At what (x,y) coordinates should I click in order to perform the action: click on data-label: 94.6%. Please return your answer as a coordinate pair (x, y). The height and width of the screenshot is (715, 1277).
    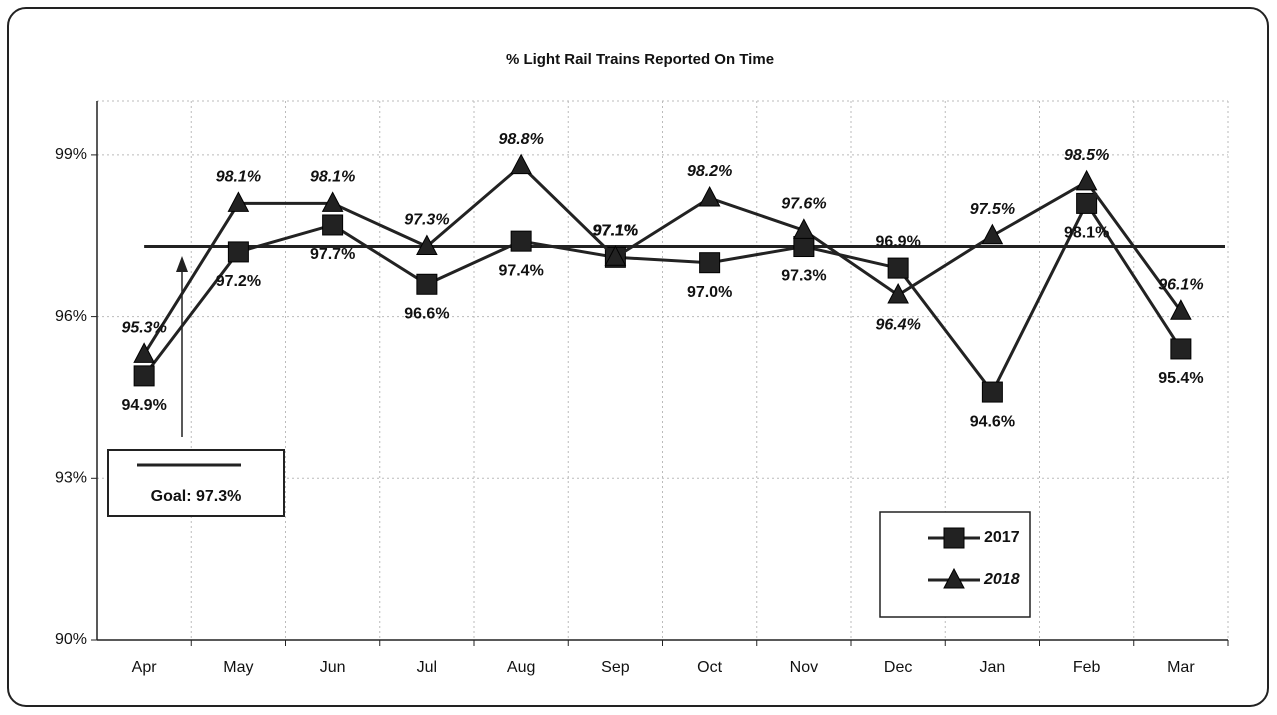
    Looking at the image, I should click on (992, 421).